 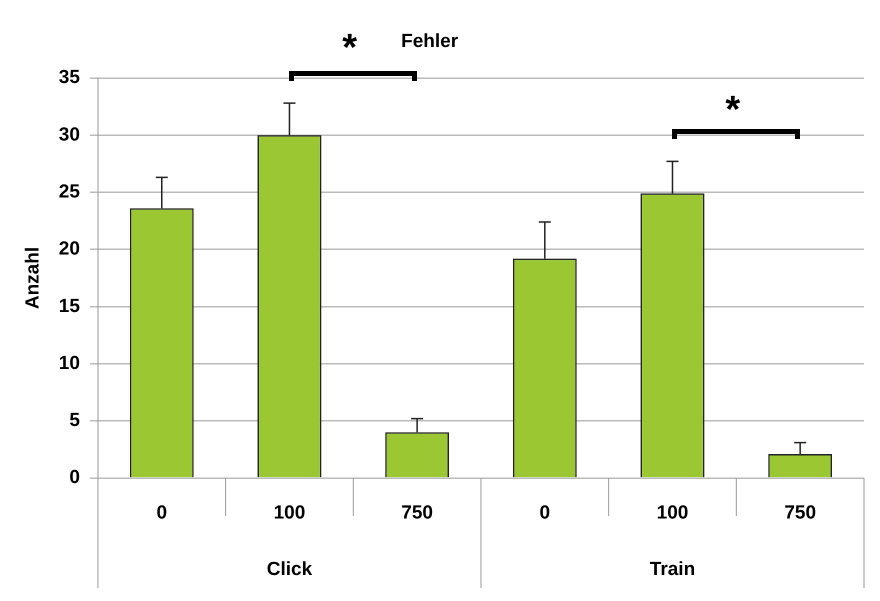 What do you see at coordinates (429, 42) in the screenshot?
I see `text: Fehler` at bounding box center [429, 42].